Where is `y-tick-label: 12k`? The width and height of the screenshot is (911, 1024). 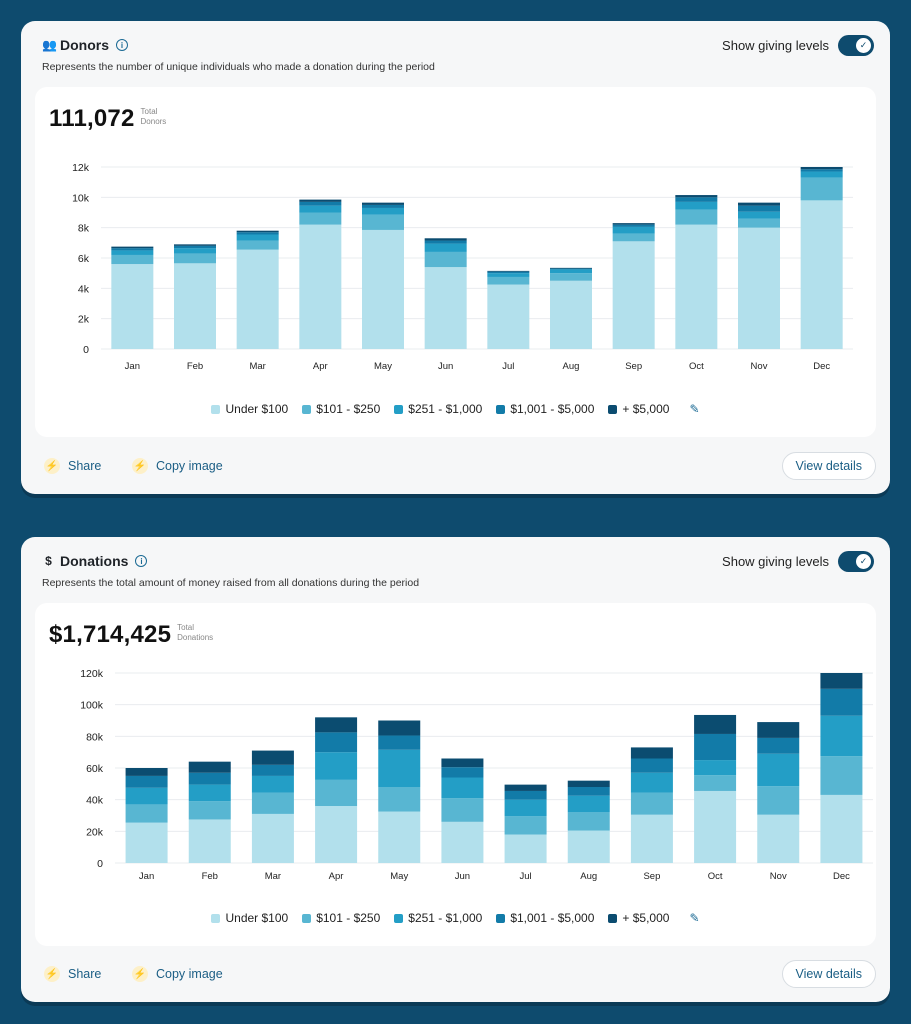
y-tick-label: 12k is located at coordinates (81, 168).